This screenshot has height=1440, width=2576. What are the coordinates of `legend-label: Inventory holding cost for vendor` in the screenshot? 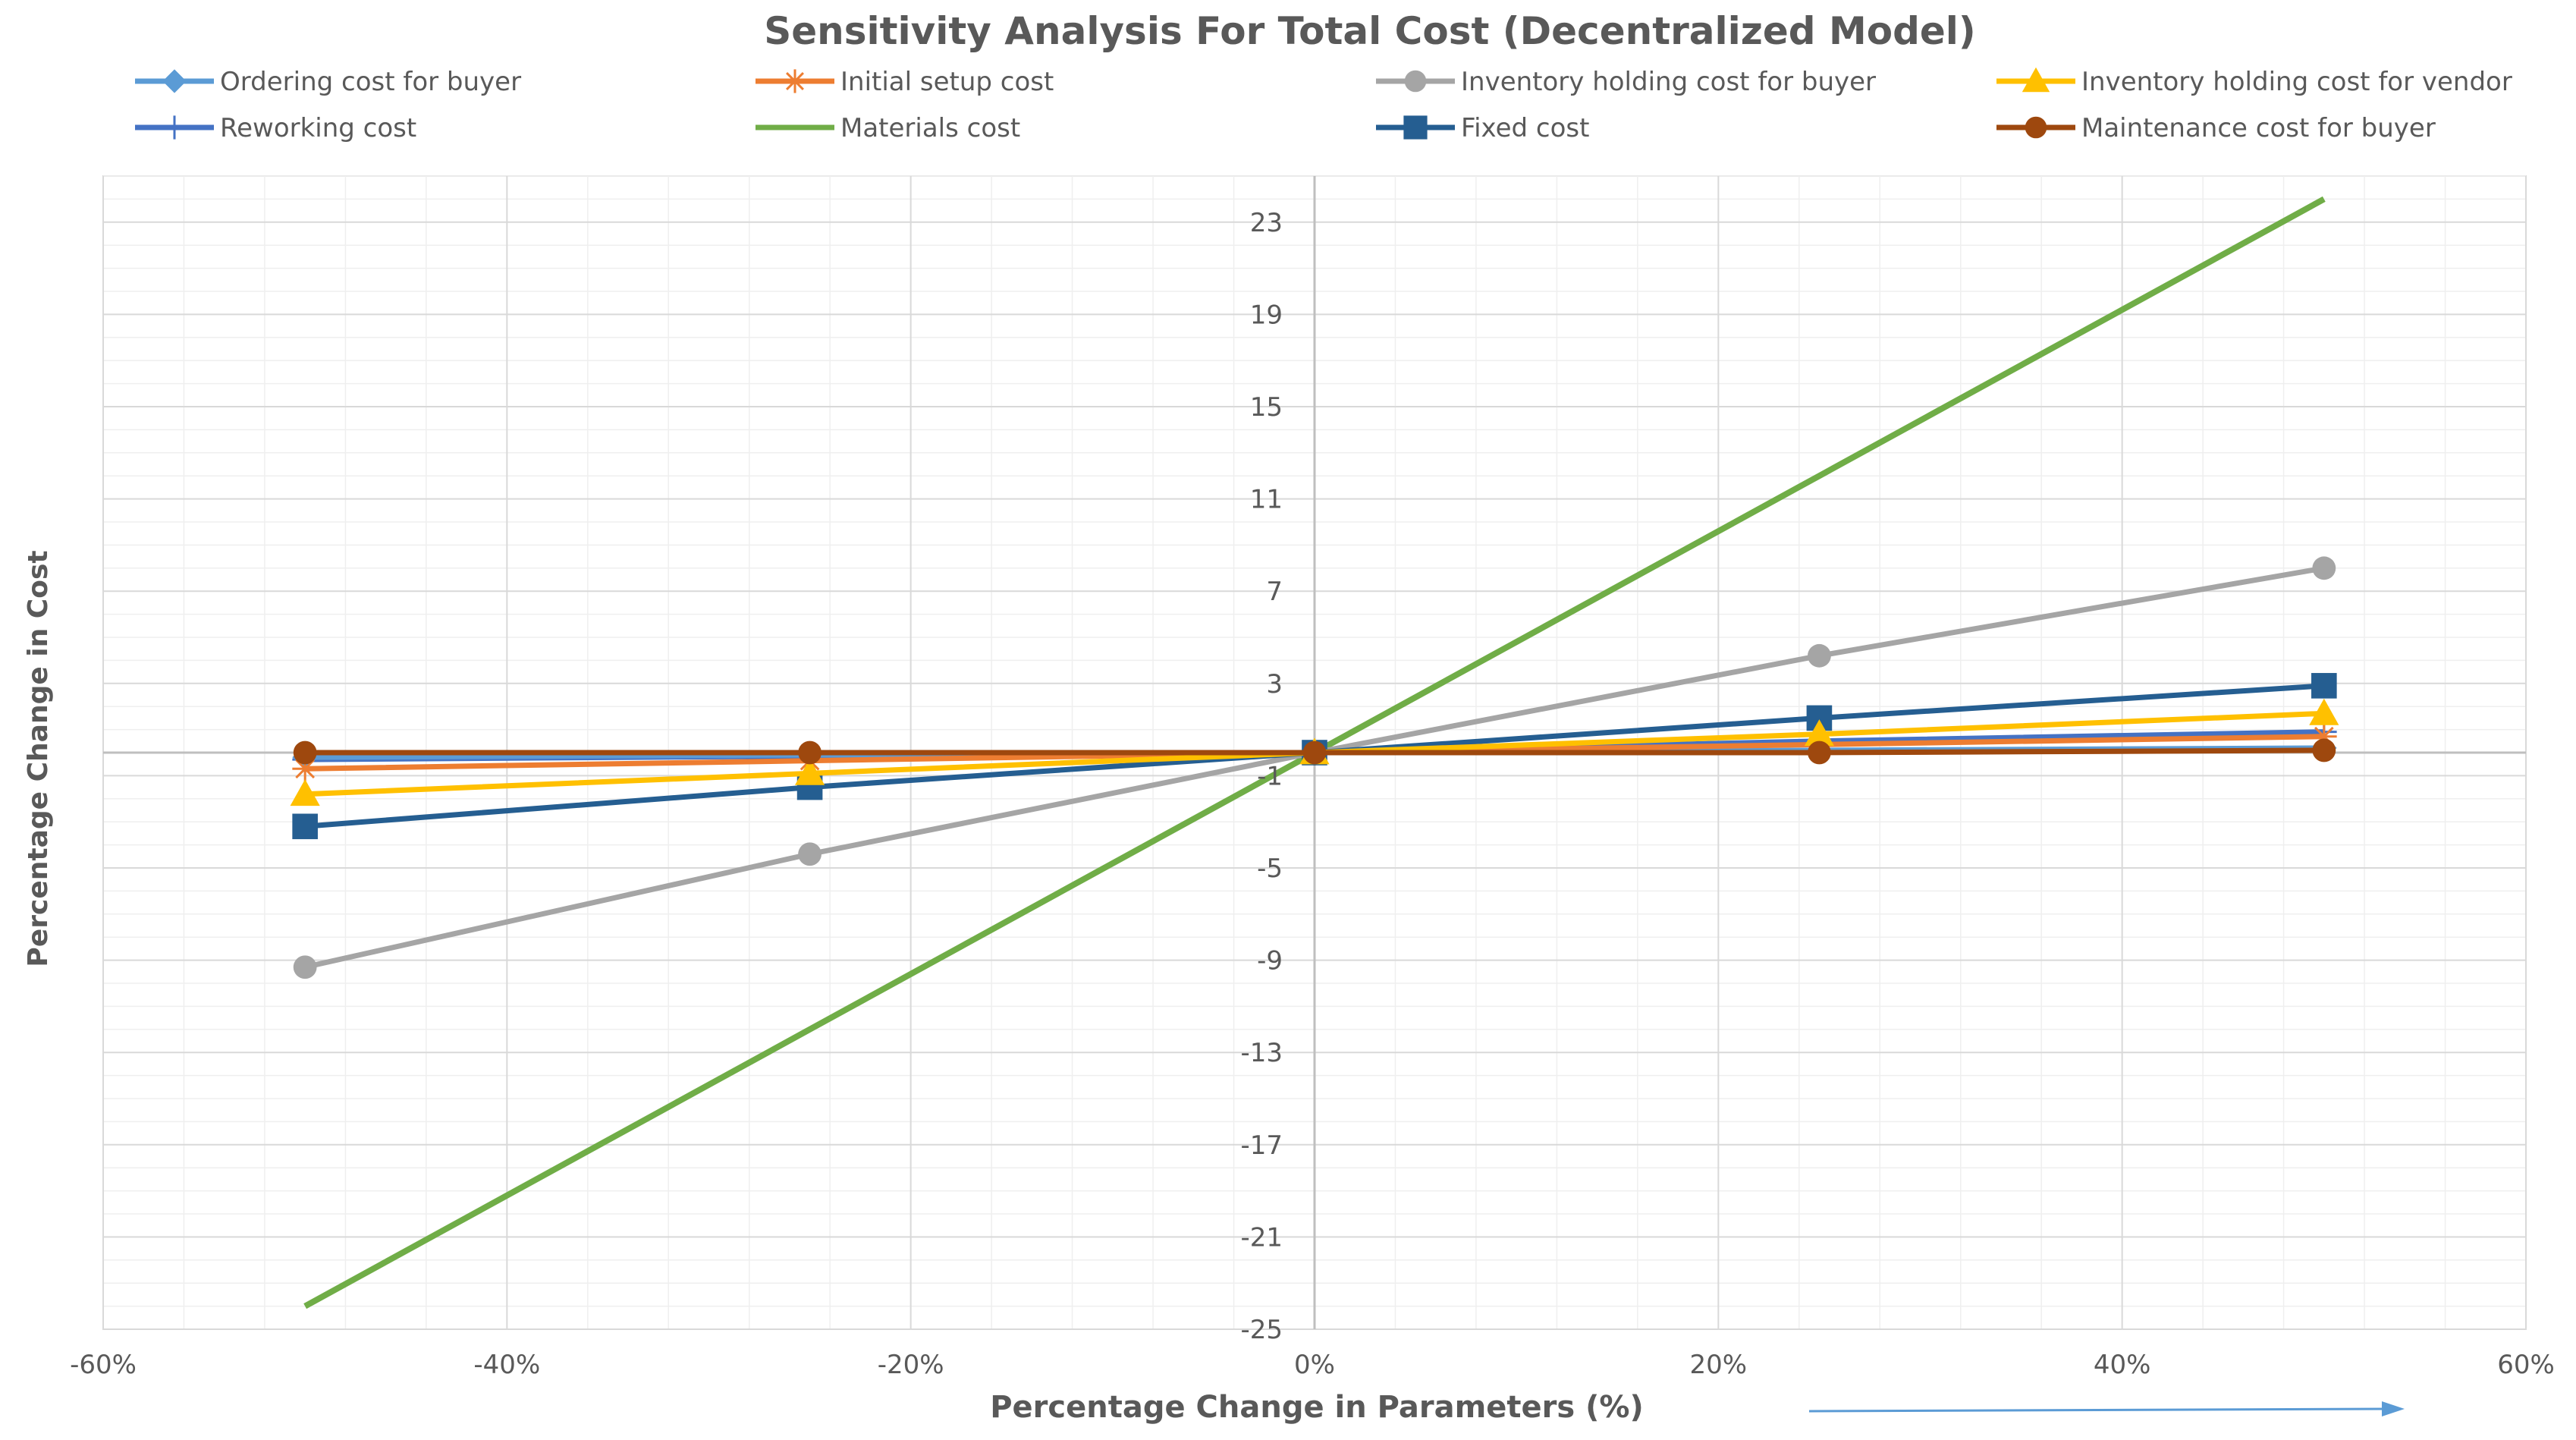 It's located at (2296, 82).